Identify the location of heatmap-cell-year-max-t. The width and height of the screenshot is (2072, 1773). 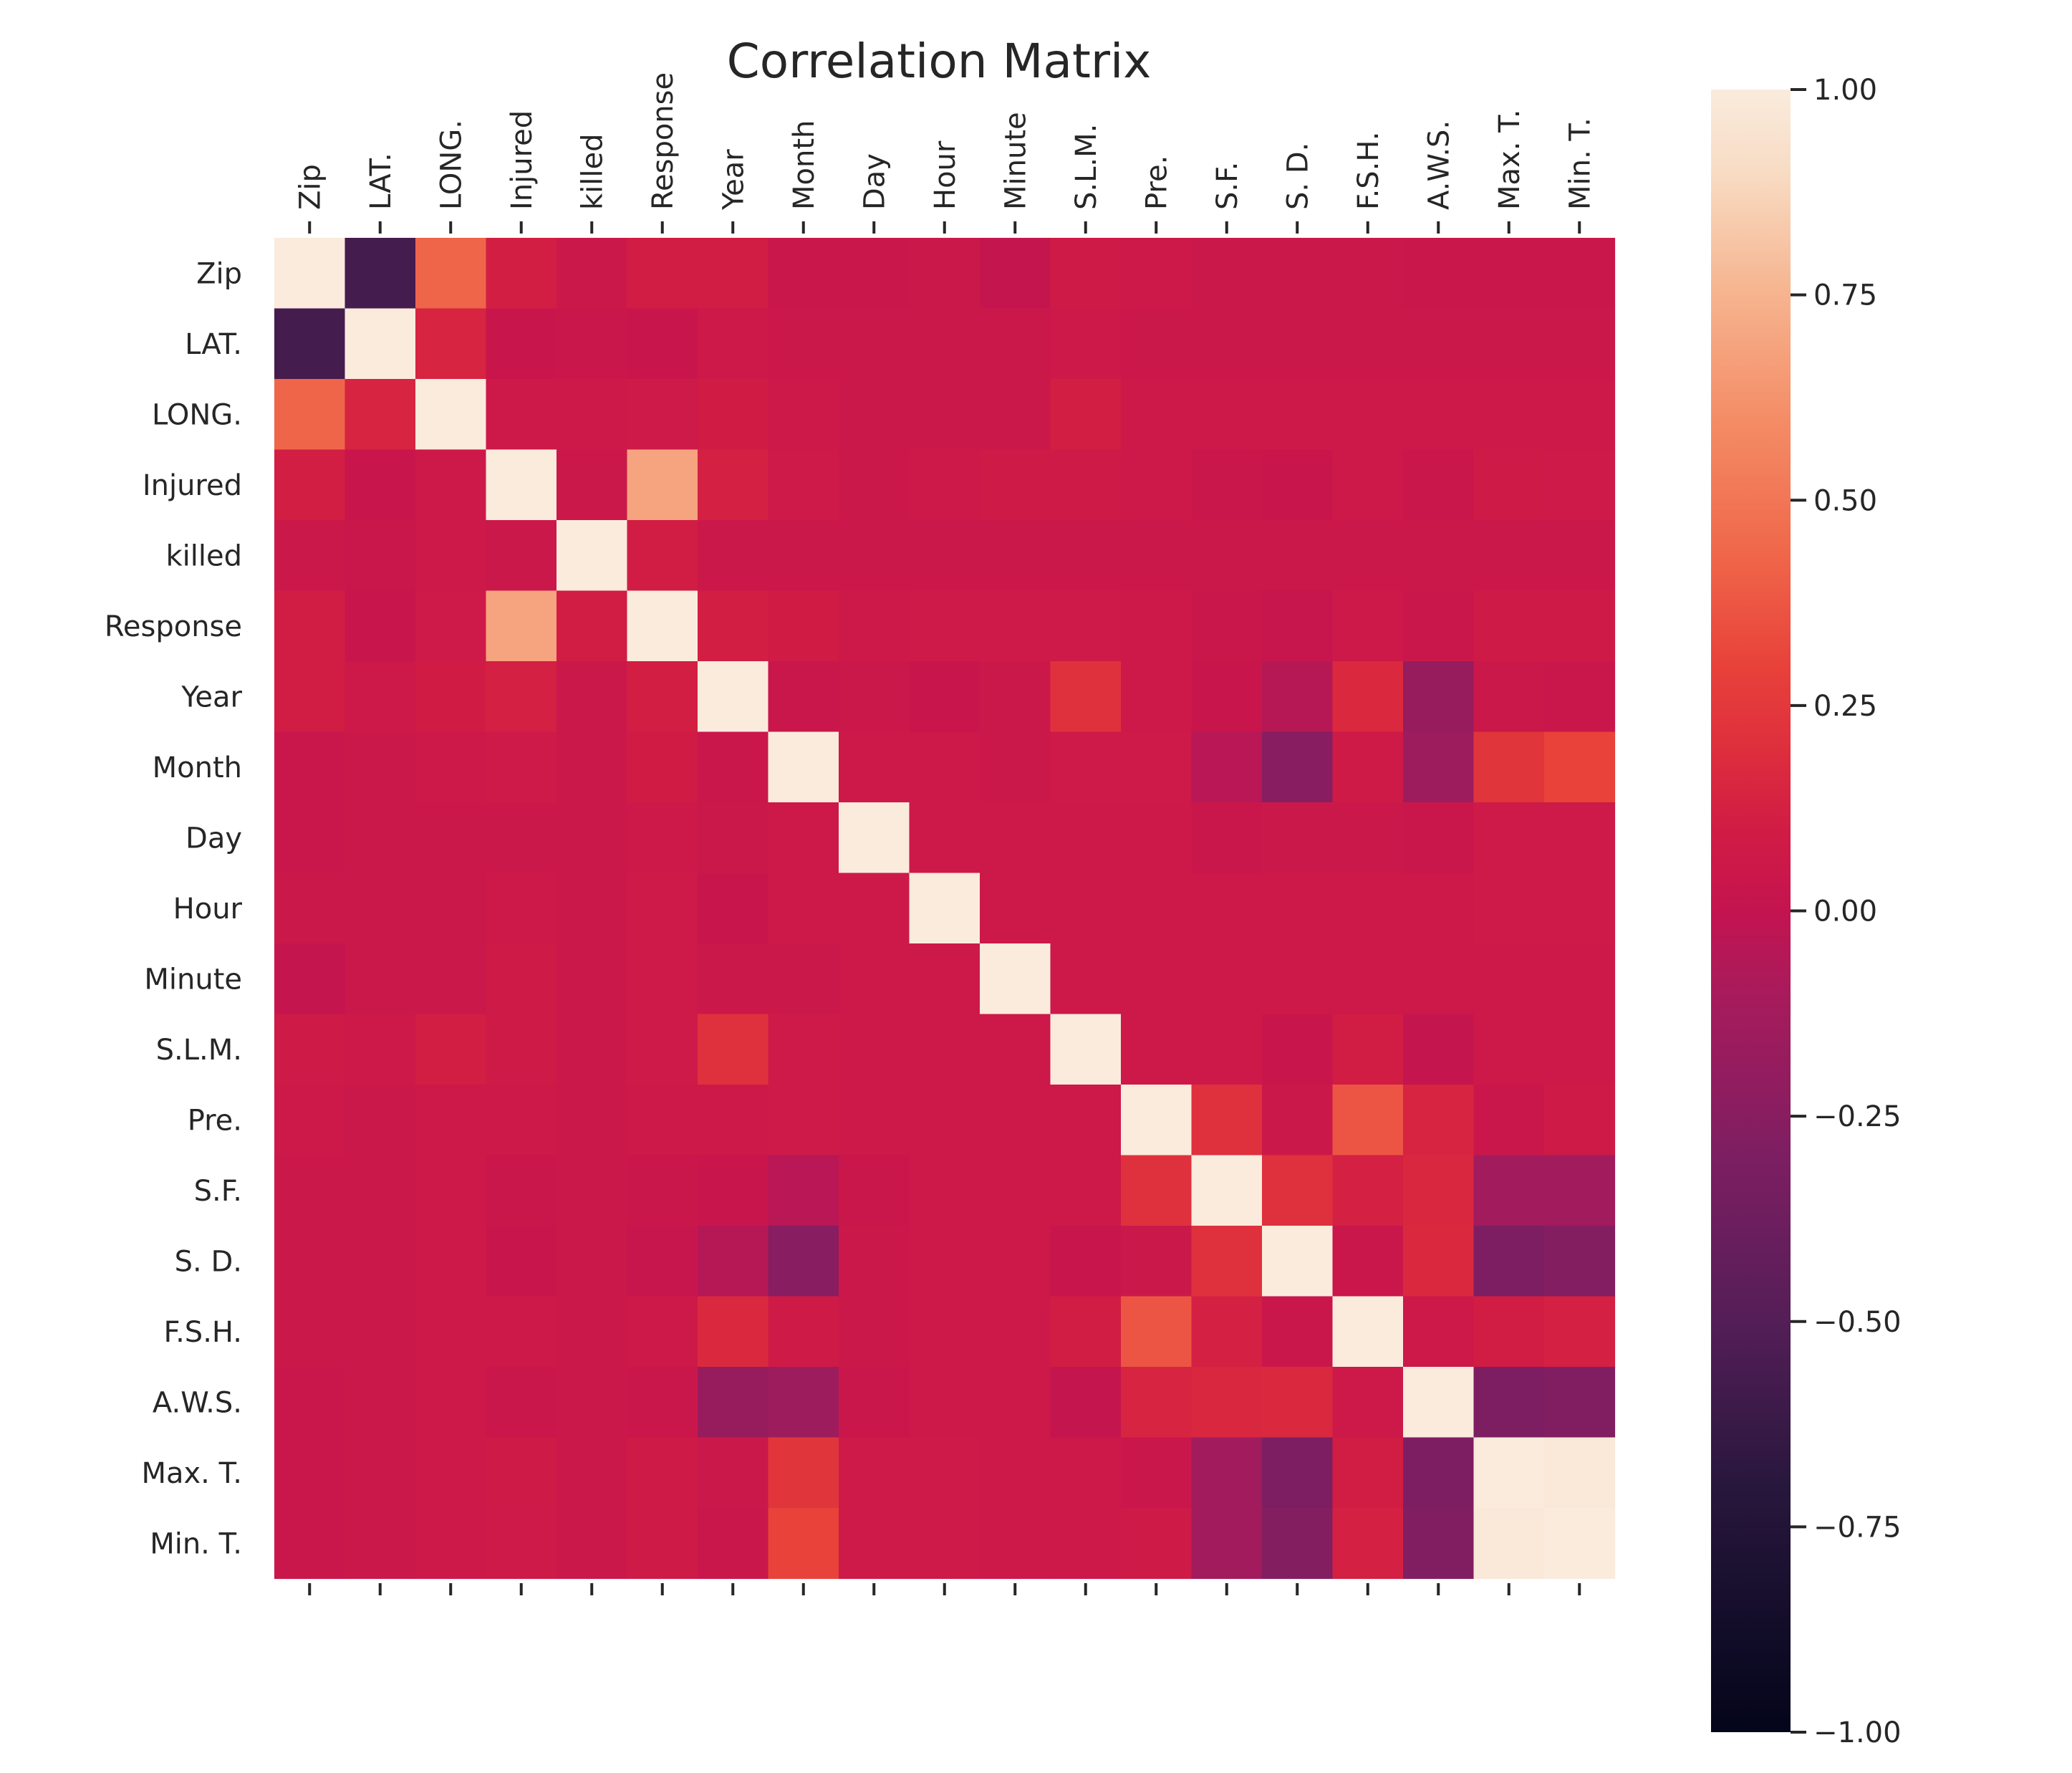
(1509, 696).